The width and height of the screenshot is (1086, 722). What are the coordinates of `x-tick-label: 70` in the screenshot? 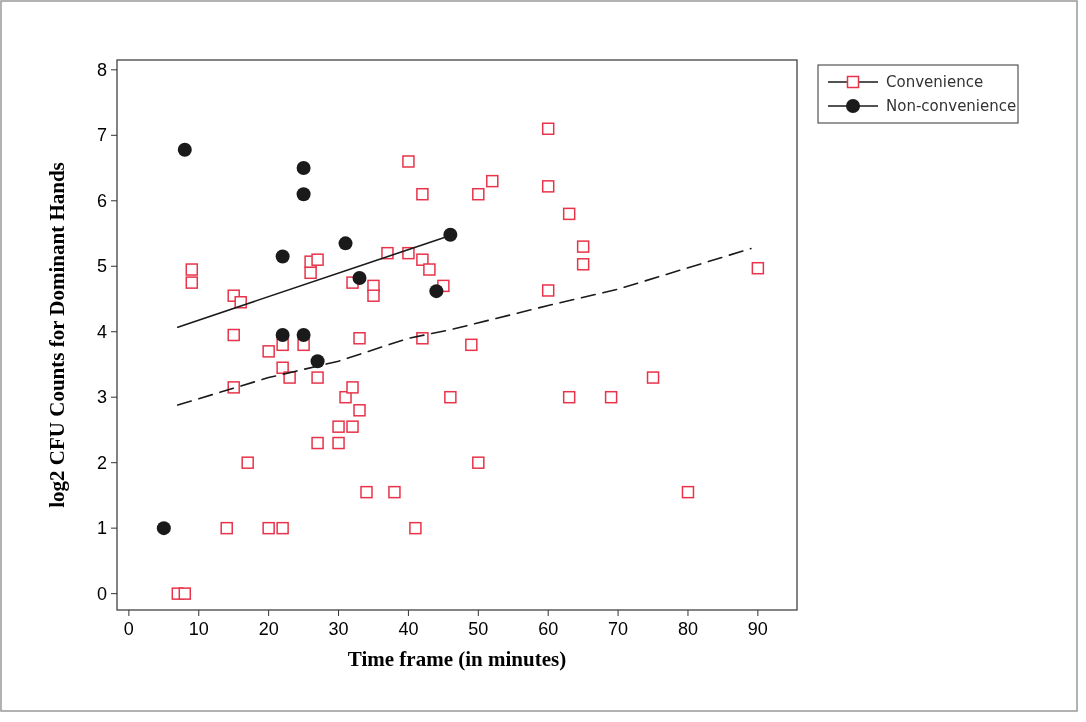 It's located at (618, 629).